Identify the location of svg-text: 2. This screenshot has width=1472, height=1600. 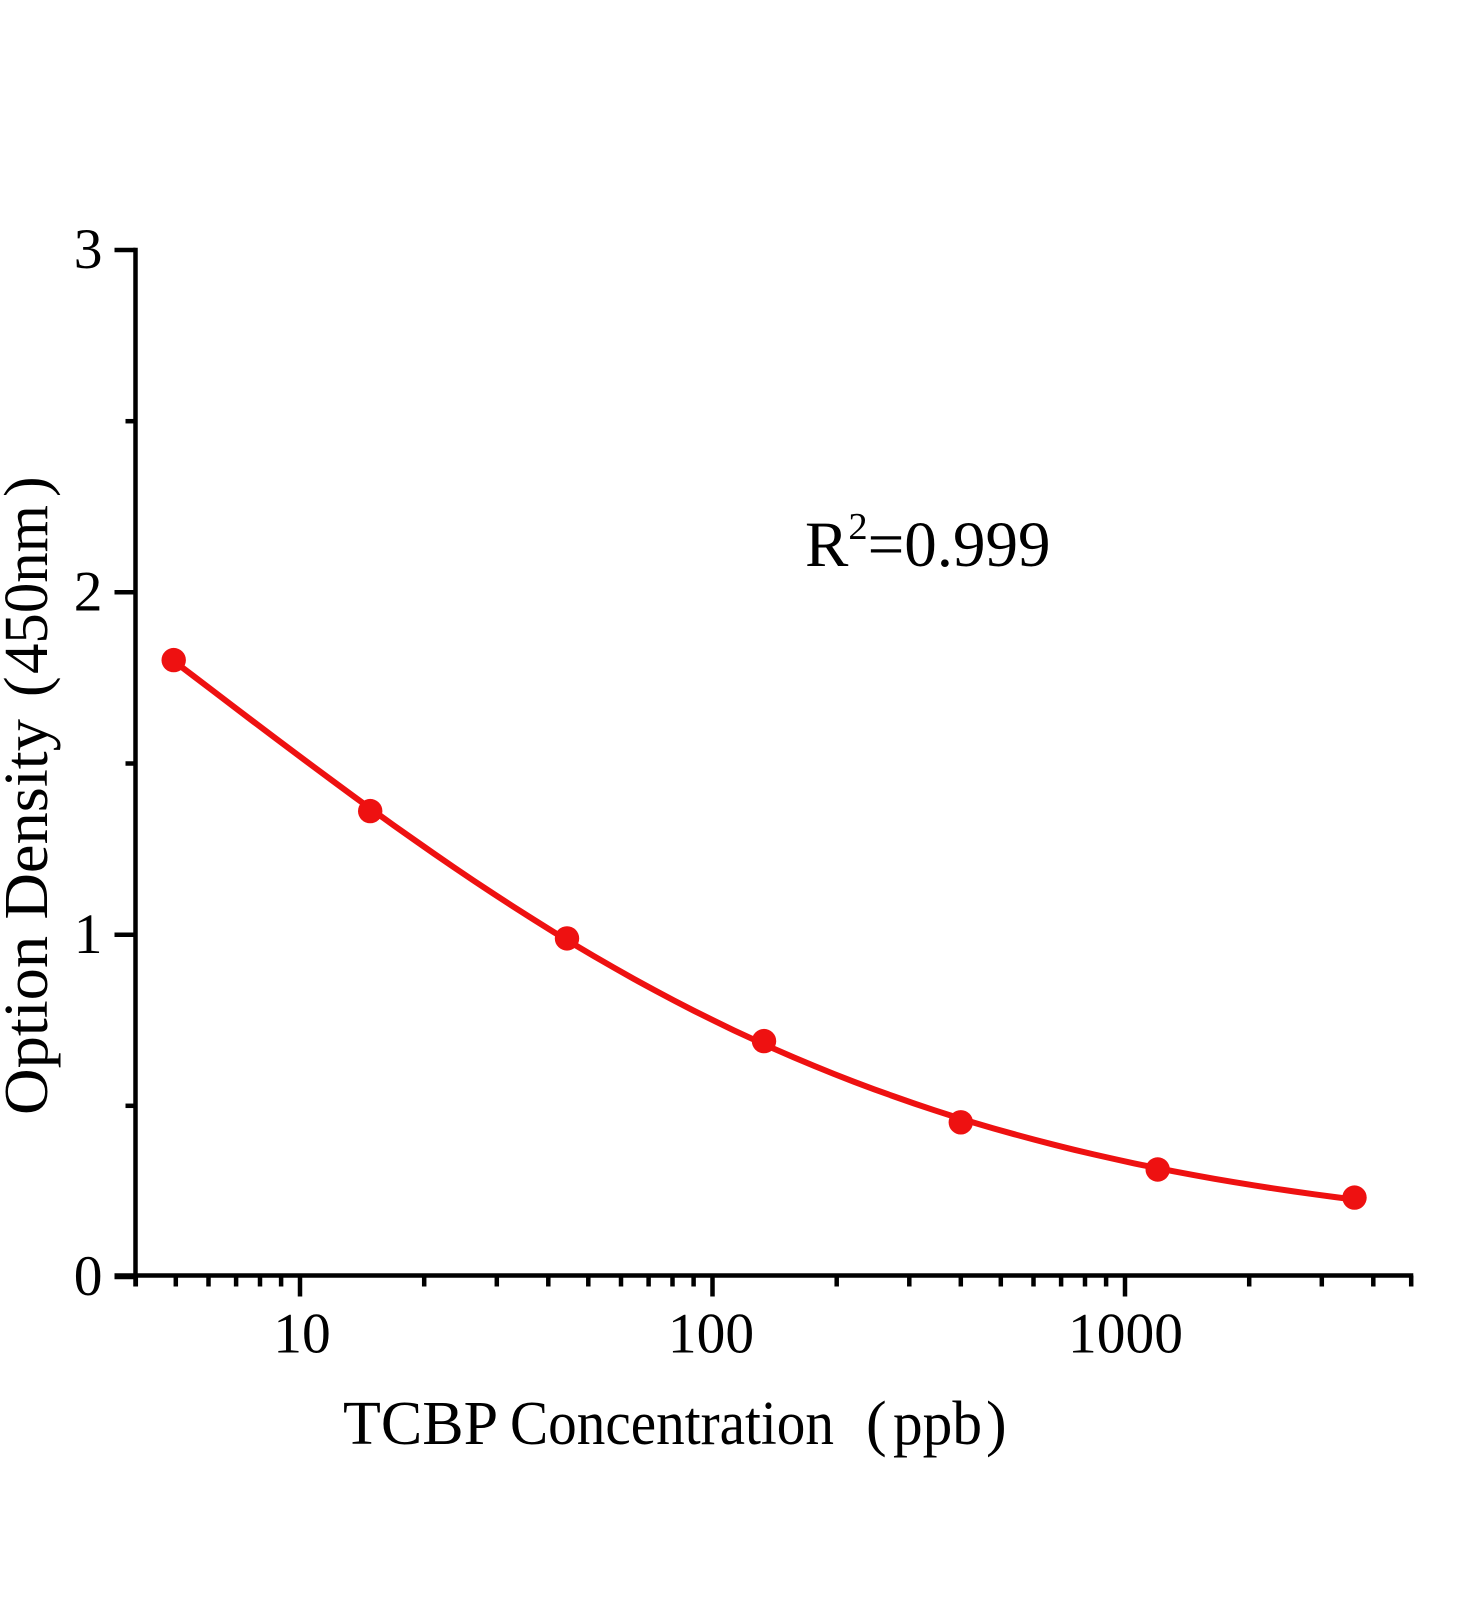
(88, 592).